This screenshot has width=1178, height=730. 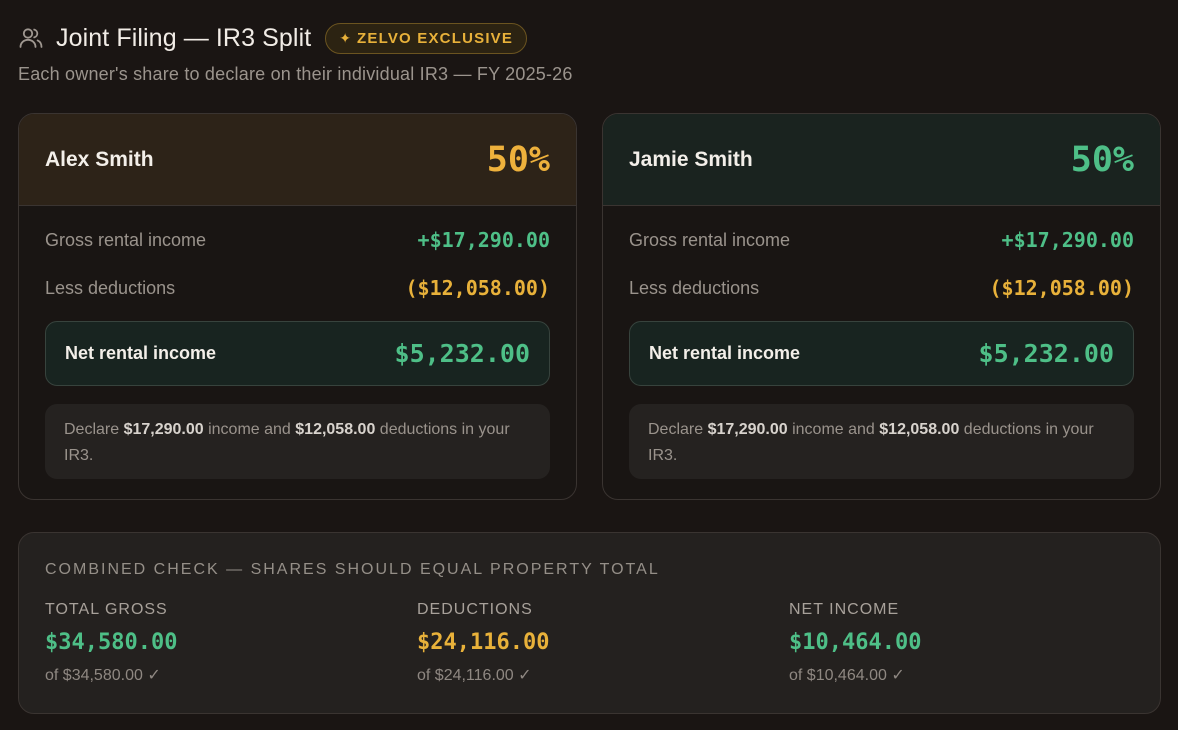 What do you see at coordinates (106, 609) in the screenshot?
I see `total-gross-label: TOTAL GROSS` at bounding box center [106, 609].